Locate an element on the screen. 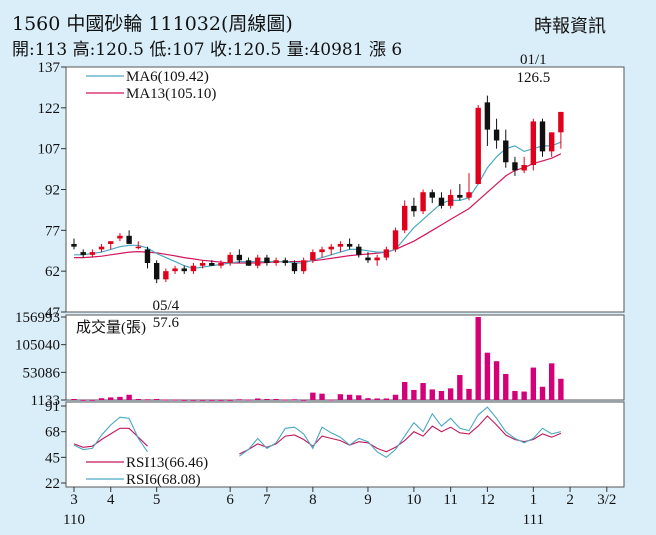 The image size is (656, 535). x-tick-label: 5 is located at coordinates (157, 500).